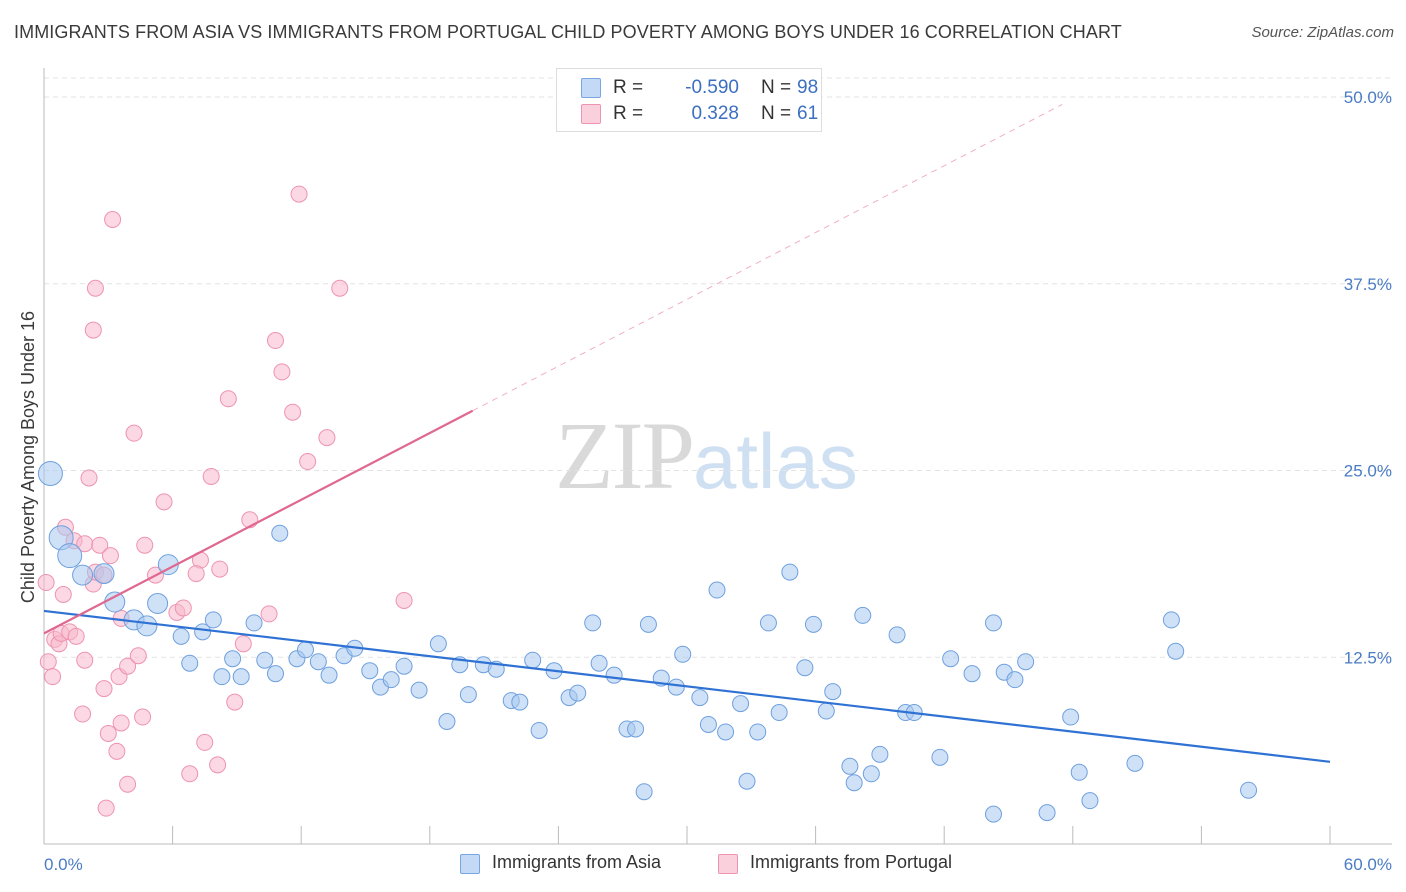  What do you see at coordinates (625, 455) in the screenshot?
I see `watermark-zip: ZIP` at bounding box center [625, 455].